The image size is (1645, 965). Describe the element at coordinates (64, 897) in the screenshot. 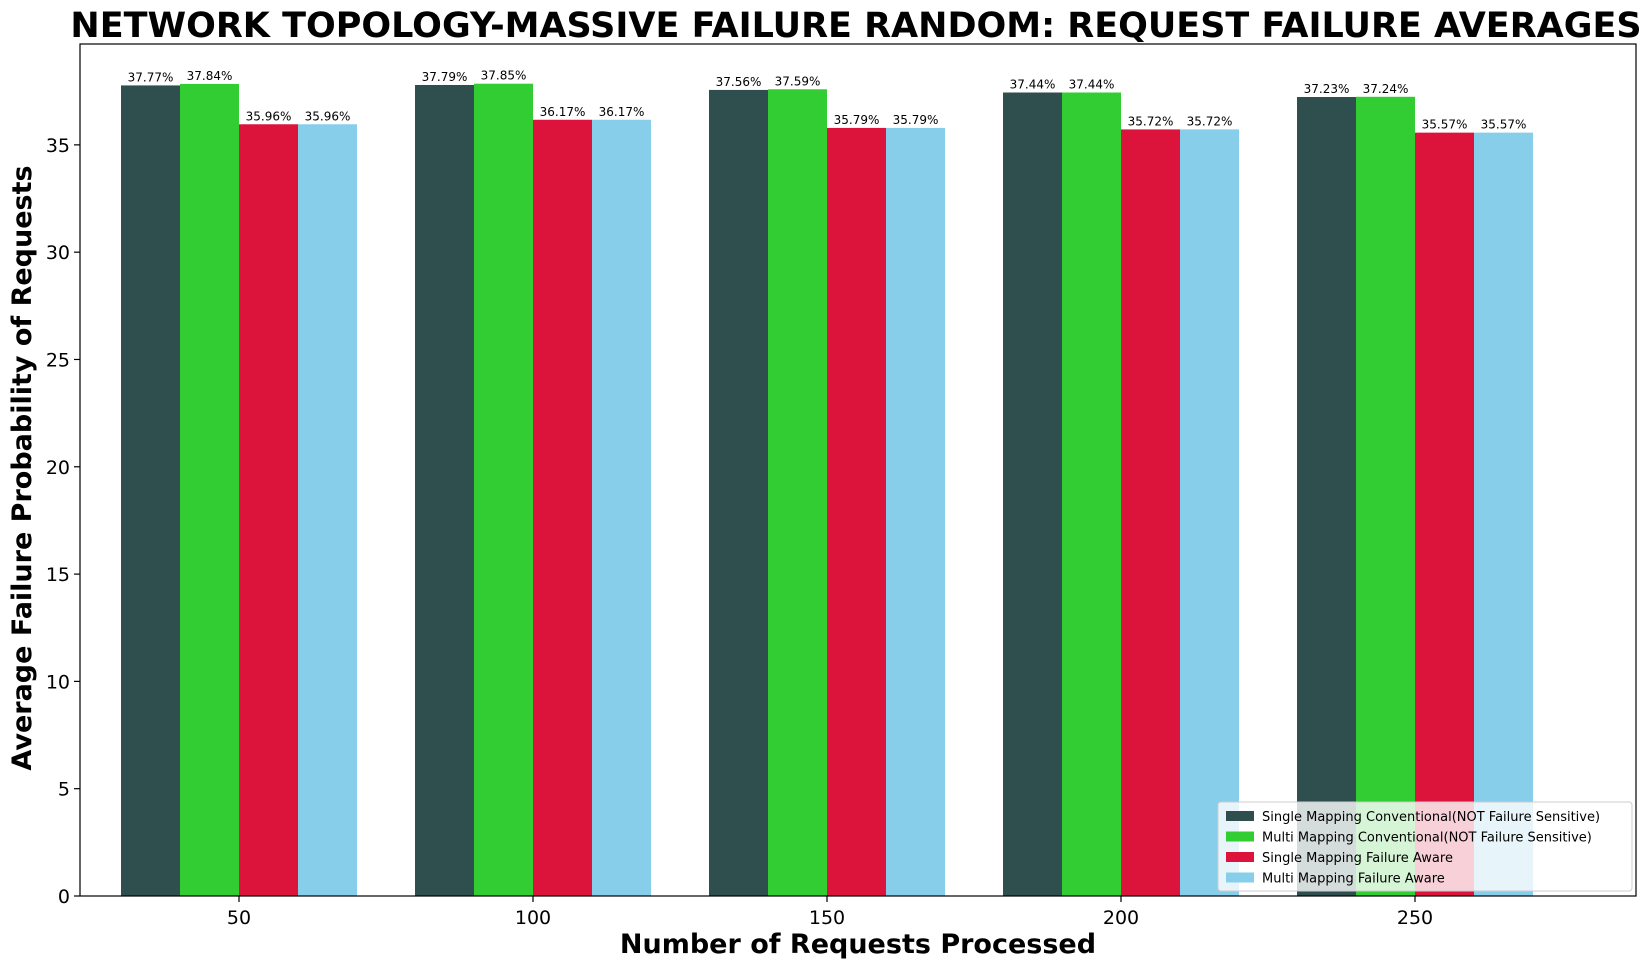

I see `y-tick-label: 0` at that location.